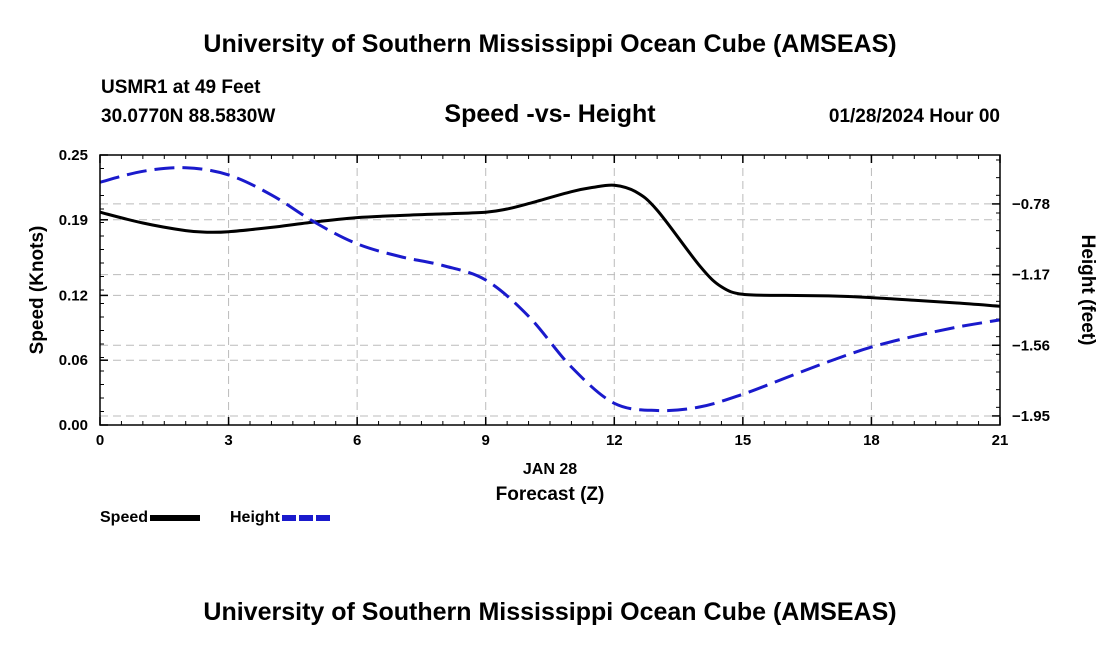  What do you see at coordinates (73, 425) in the screenshot?
I see `y-left-tick-label: 0.00` at bounding box center [73, 425].